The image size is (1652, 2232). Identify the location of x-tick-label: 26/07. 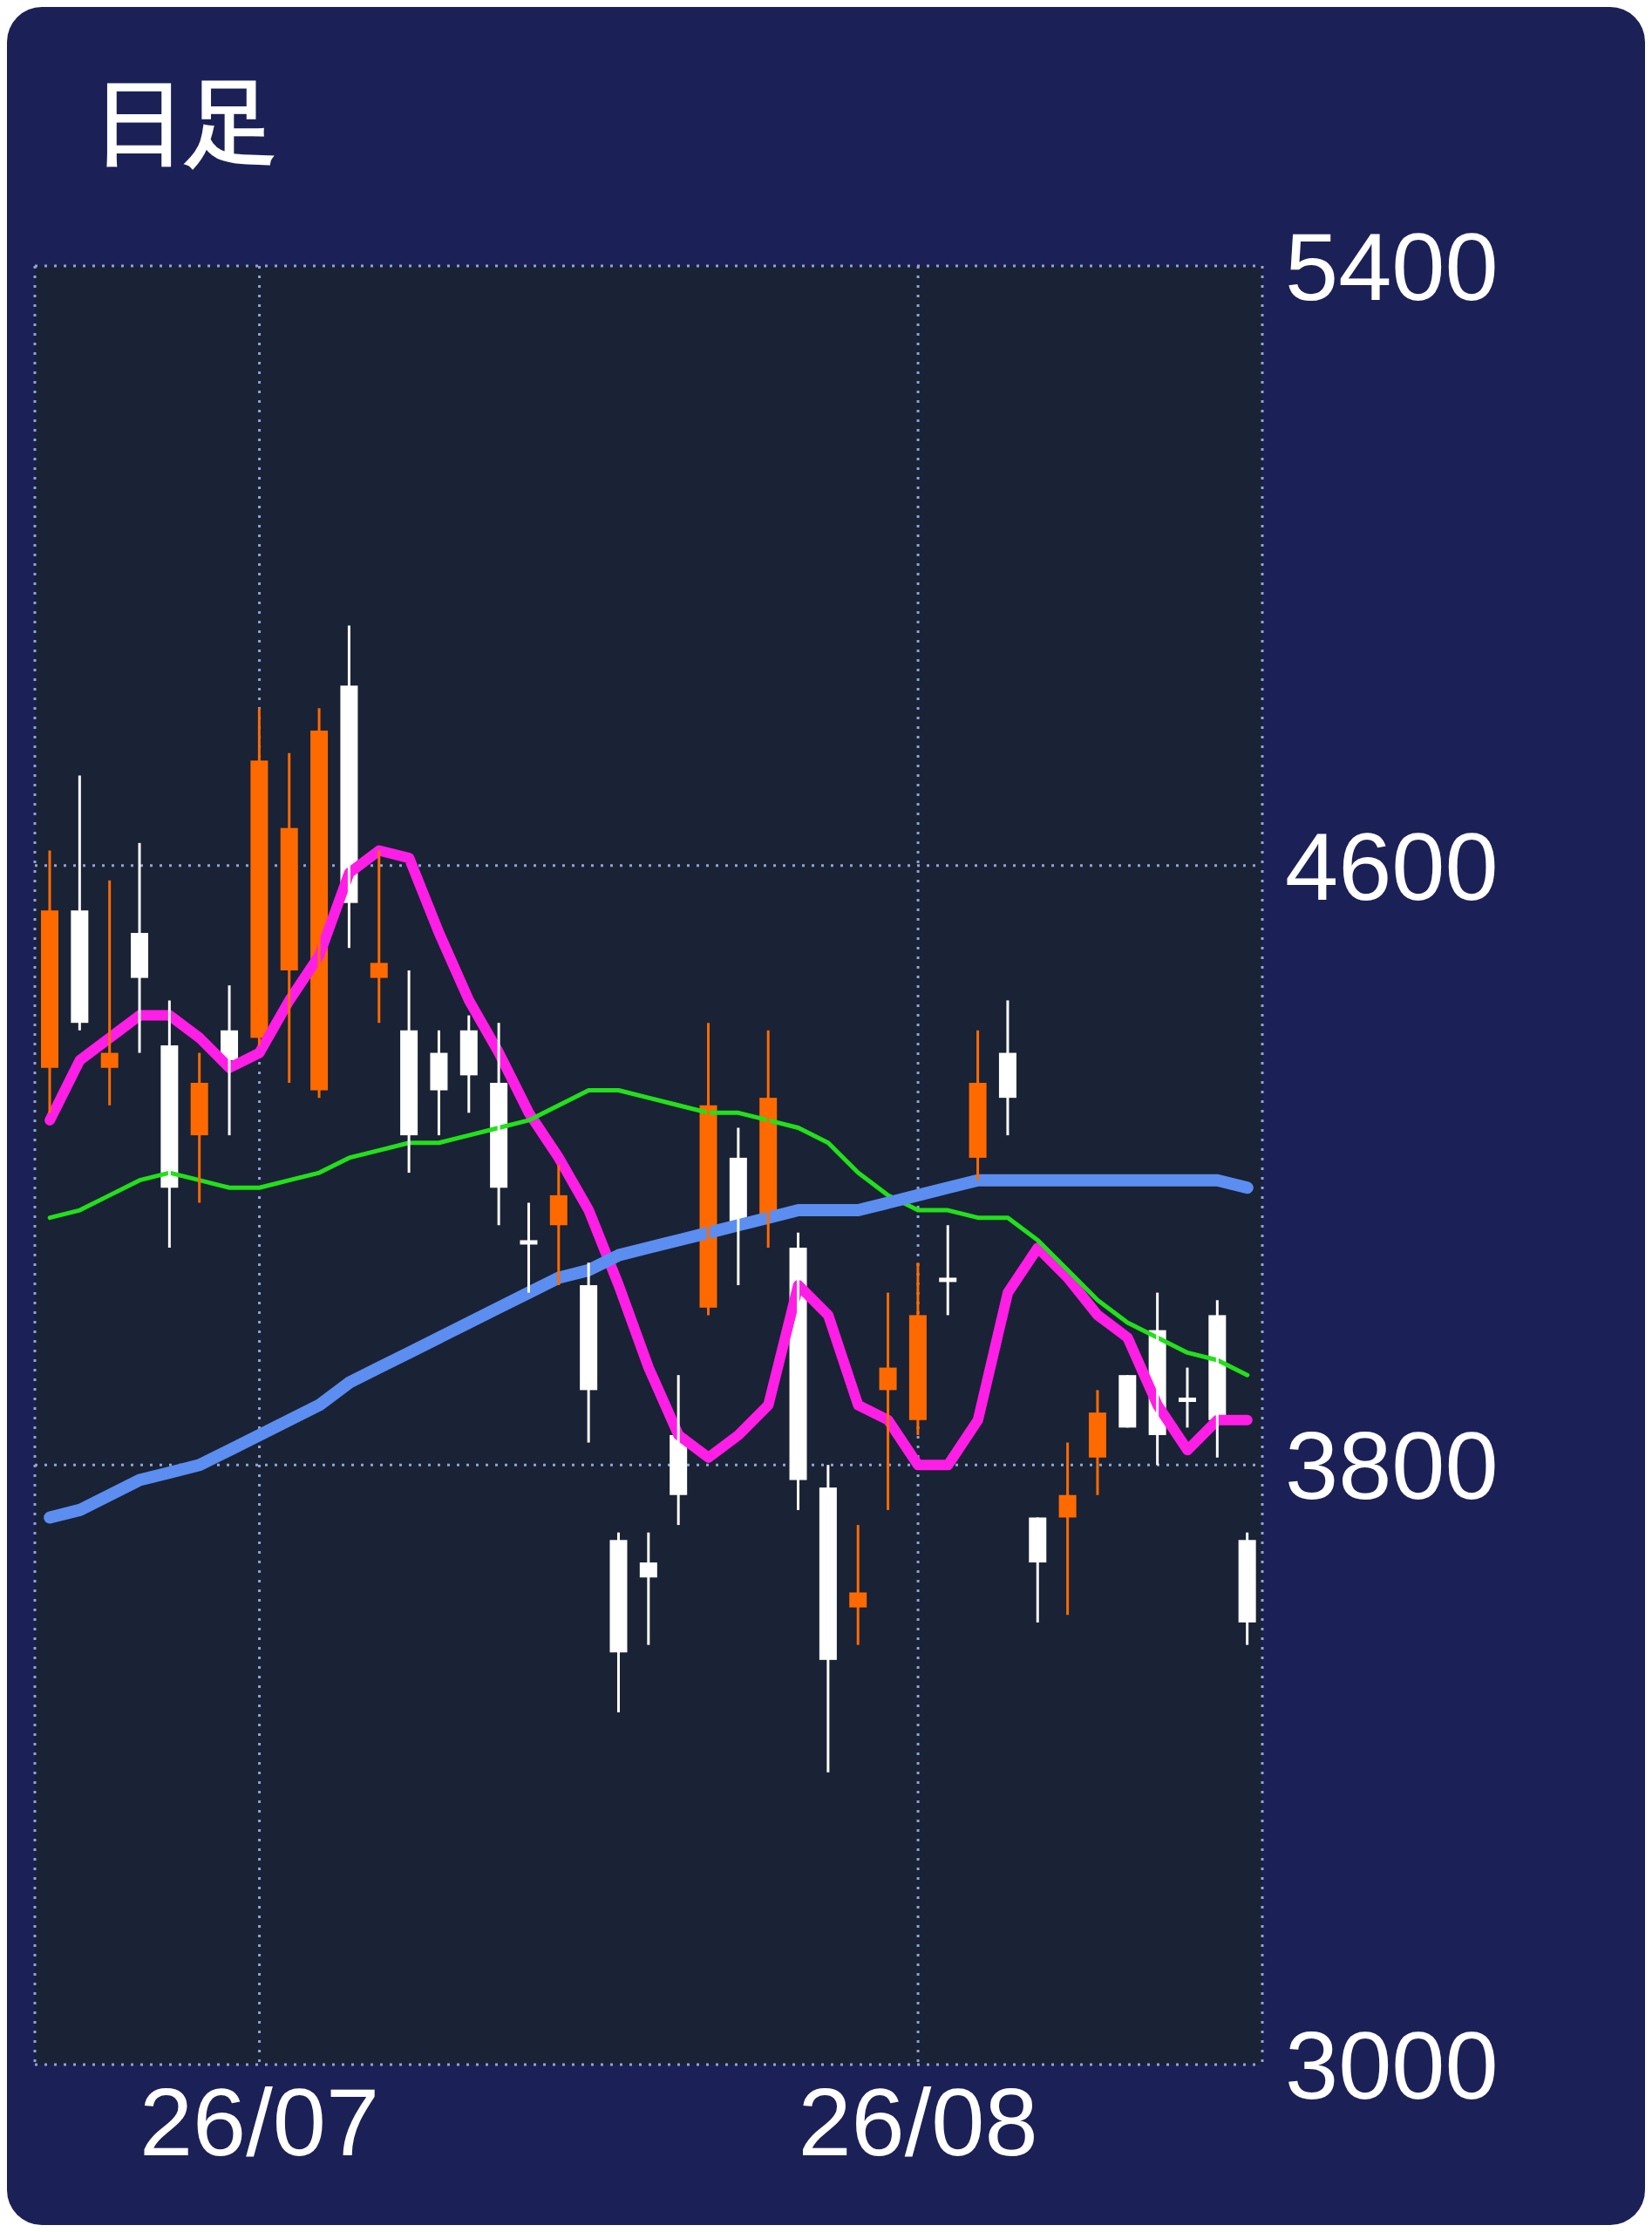
(259, 2122).